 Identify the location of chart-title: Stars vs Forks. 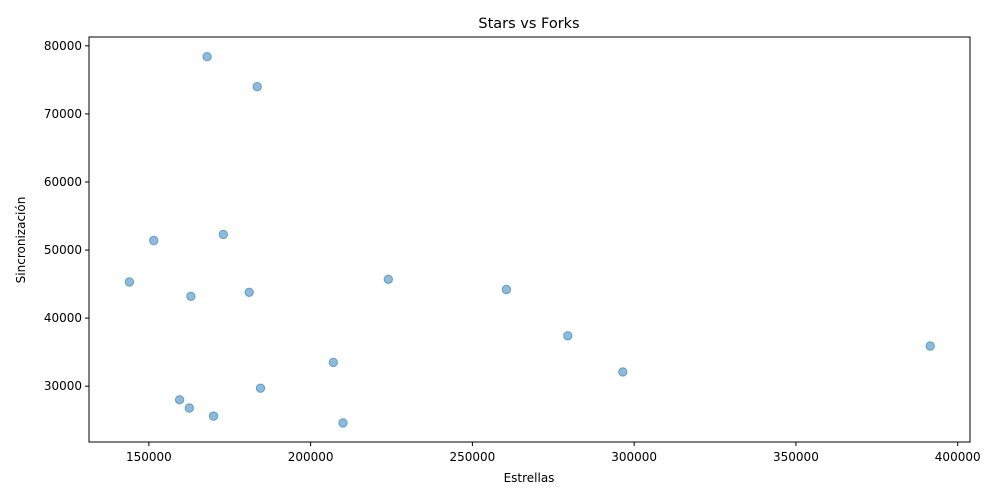
(528, 24).